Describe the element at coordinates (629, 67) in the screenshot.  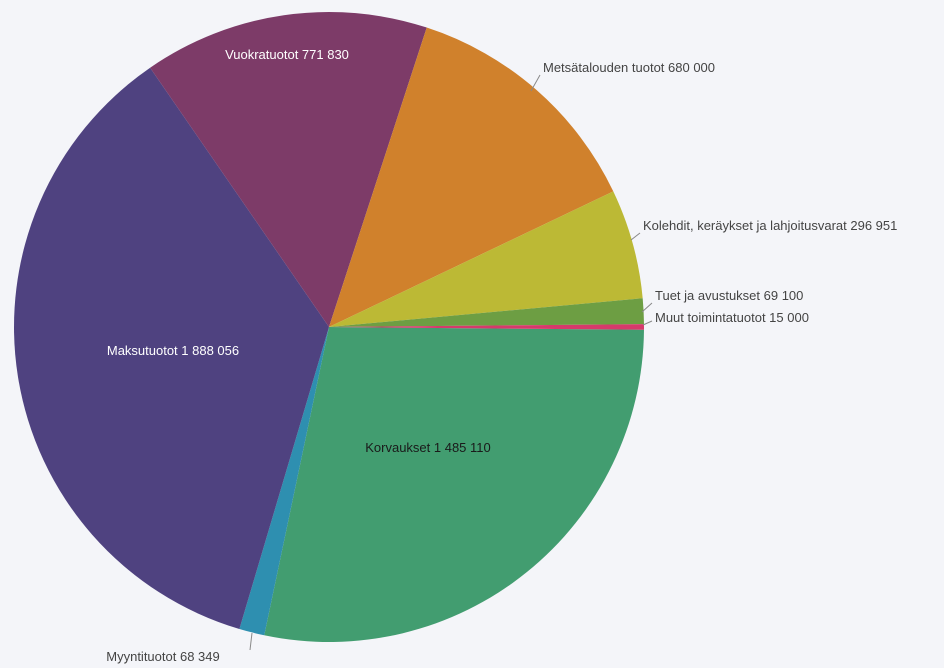
I see `slice-label-metsatalouden-tuotot: Metsätalouden tuotot 680 000` at that location.